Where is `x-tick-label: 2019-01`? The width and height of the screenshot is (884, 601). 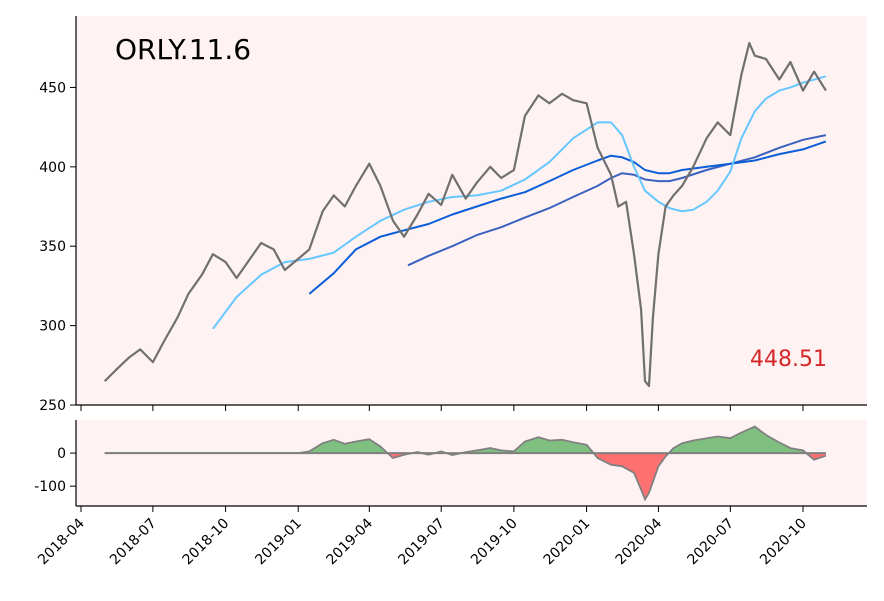 x-tick-label: 2019-01 is located at coordinates (278, 542).